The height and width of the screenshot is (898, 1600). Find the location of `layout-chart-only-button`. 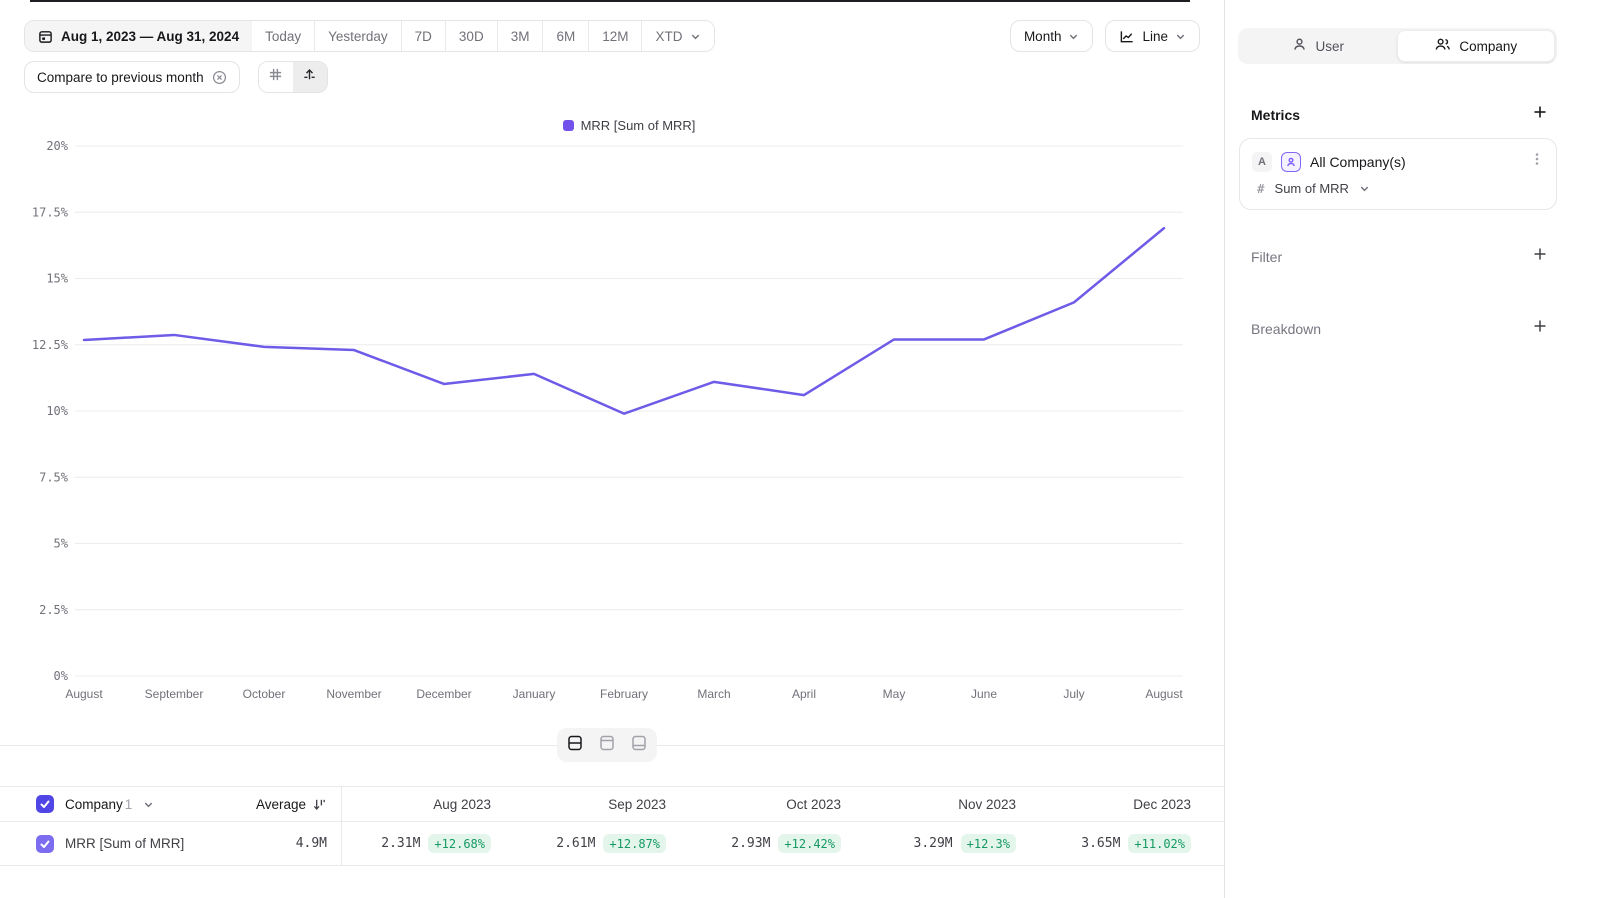

layout-chart-only-button is located at coordinates (607, 745).